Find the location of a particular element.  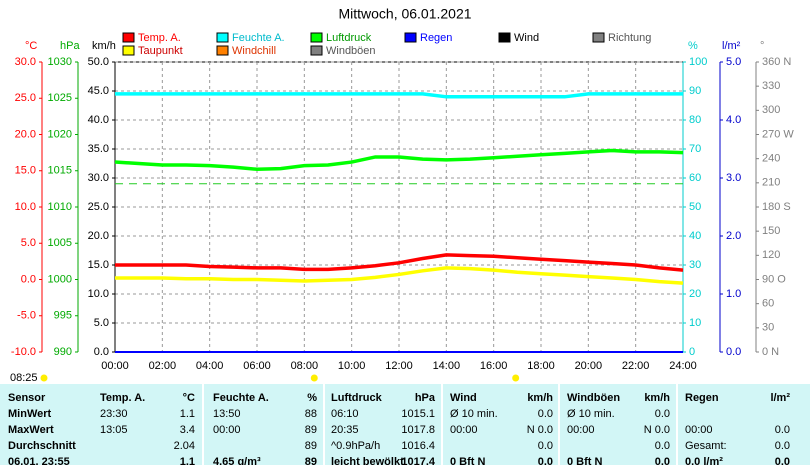

y-tick-label: 995 is located at coordinates (63, 316).